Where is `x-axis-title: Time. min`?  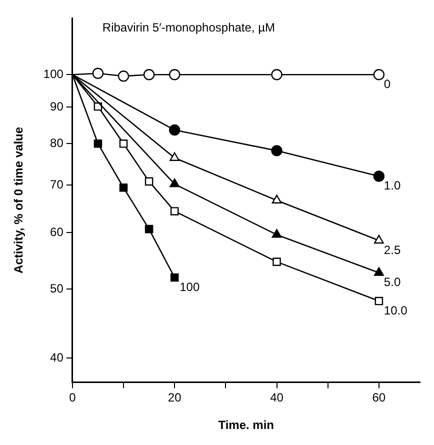
x-axis-title: Time. min is located at coordinates (246, 425).